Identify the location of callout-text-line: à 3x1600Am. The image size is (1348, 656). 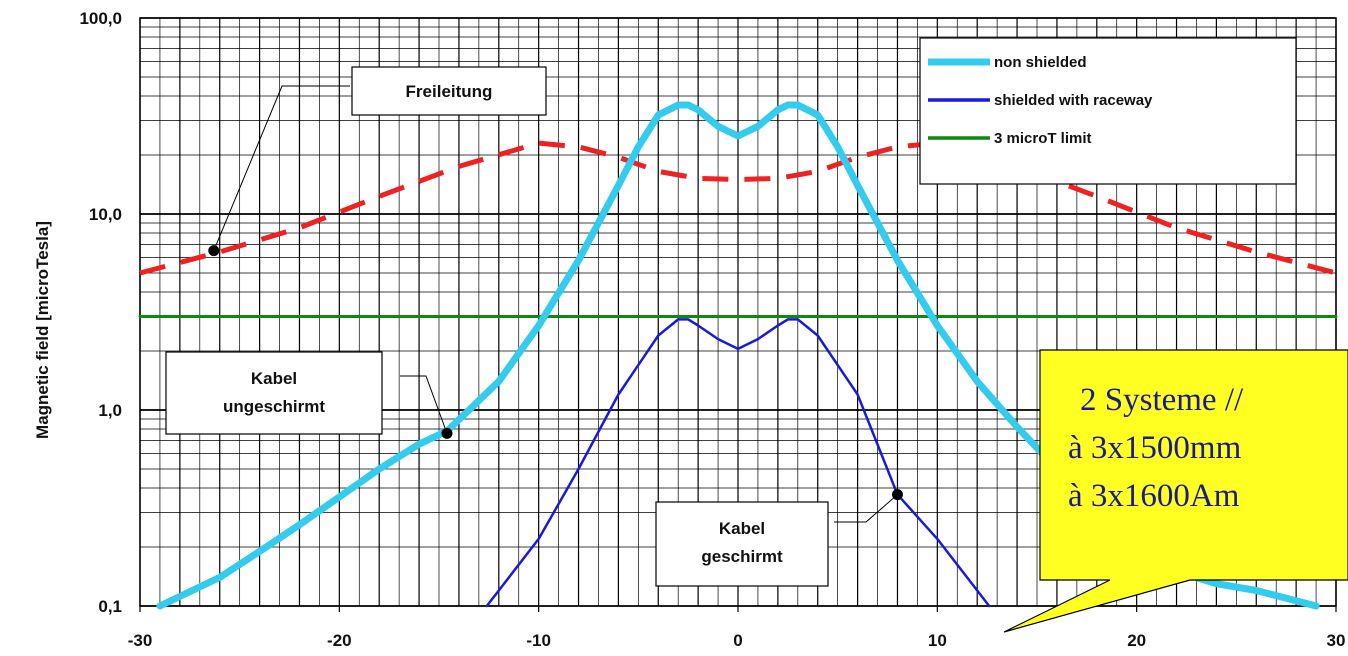
(1154, 496).